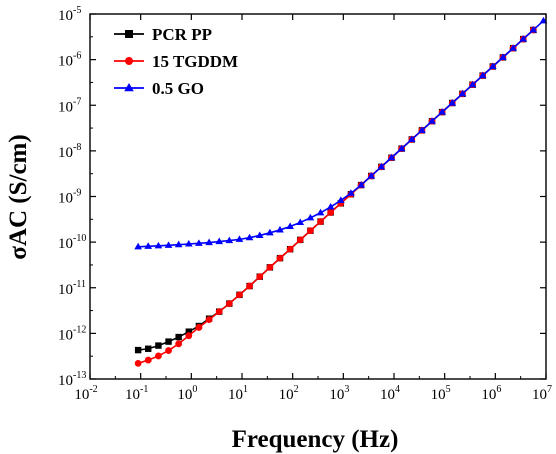 The image size is (556, 454). What do you see at coordinates (178, 88) in the screenshot?
I see `legend-label: 0.5 GO` at bounding box center [178, 88].